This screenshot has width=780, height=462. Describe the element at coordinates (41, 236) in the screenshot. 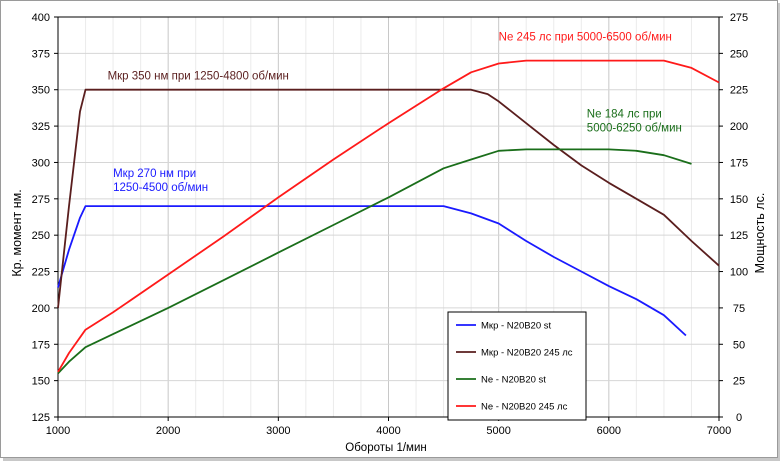

I see `left-tick-label: 250` at that location.